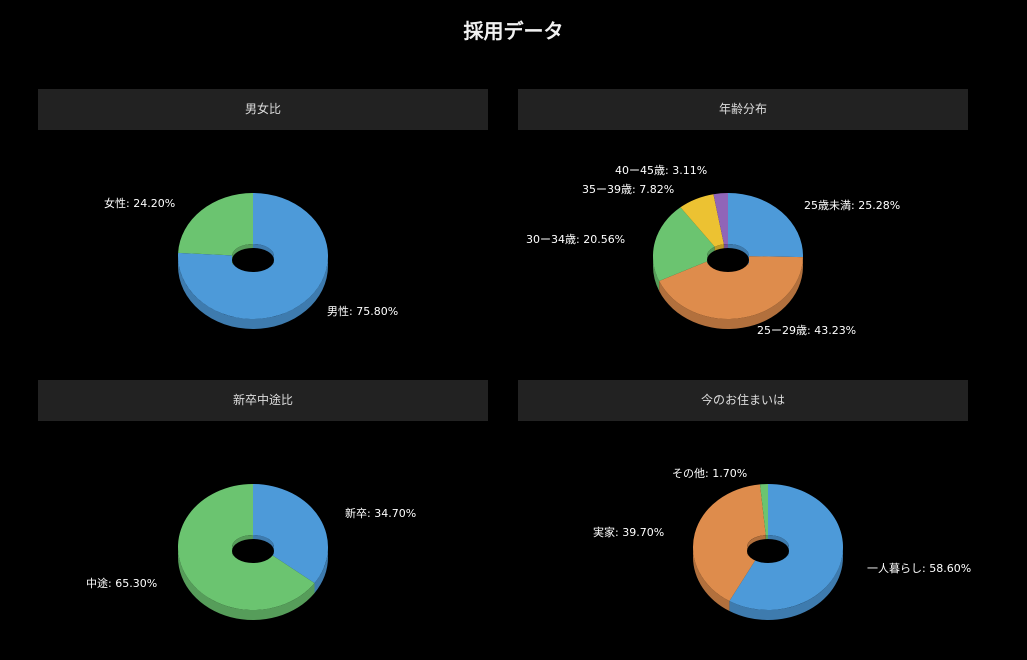  Describe the element at coordinates (628, 189) in the screenshot. I see `slice-label: 35ー39歳: 7.82%` at that location.